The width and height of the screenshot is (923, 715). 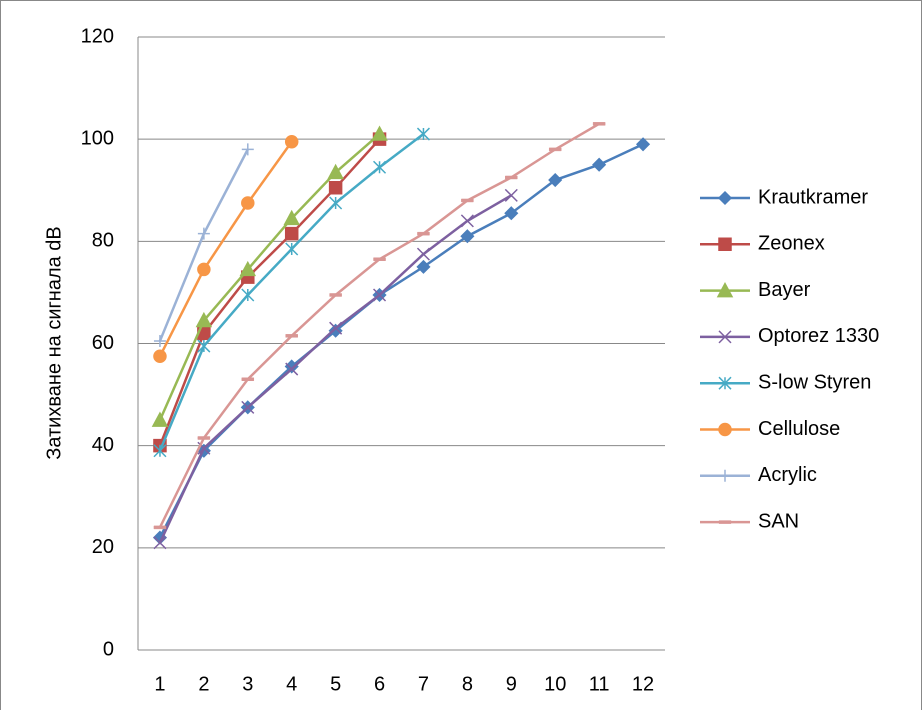 I want to click on legend-label: SAN, so click(x=778, y=521).